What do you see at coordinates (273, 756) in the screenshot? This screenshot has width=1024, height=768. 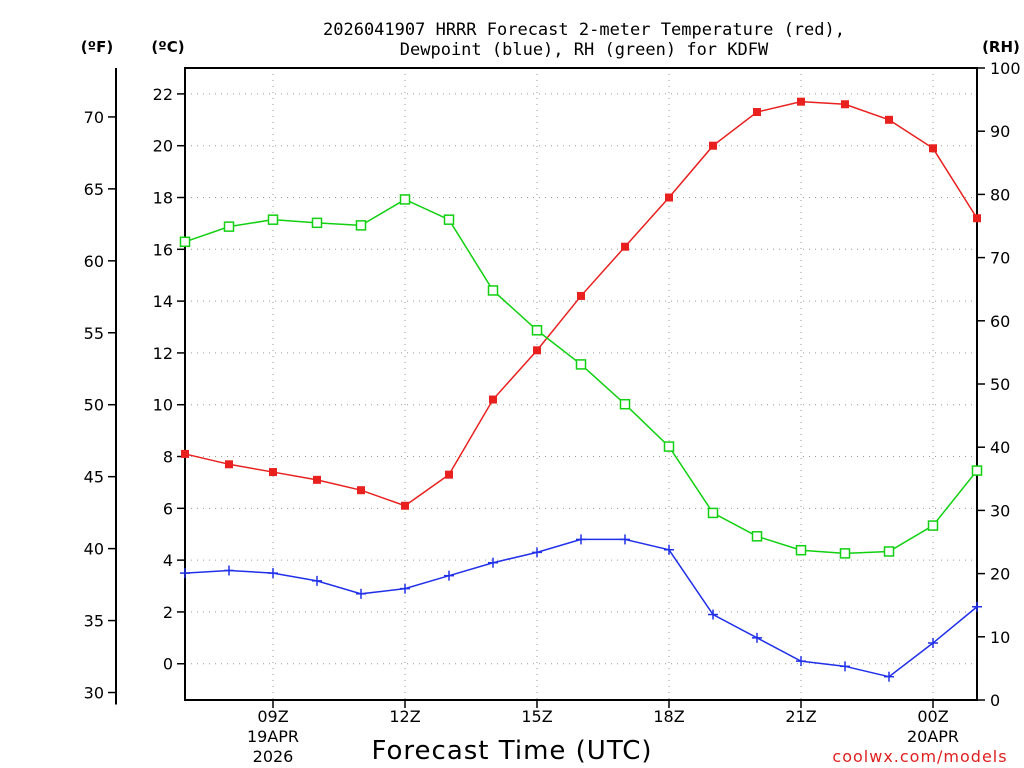 I see `x-tick-year: 2026` at bounding box center [273, 756].